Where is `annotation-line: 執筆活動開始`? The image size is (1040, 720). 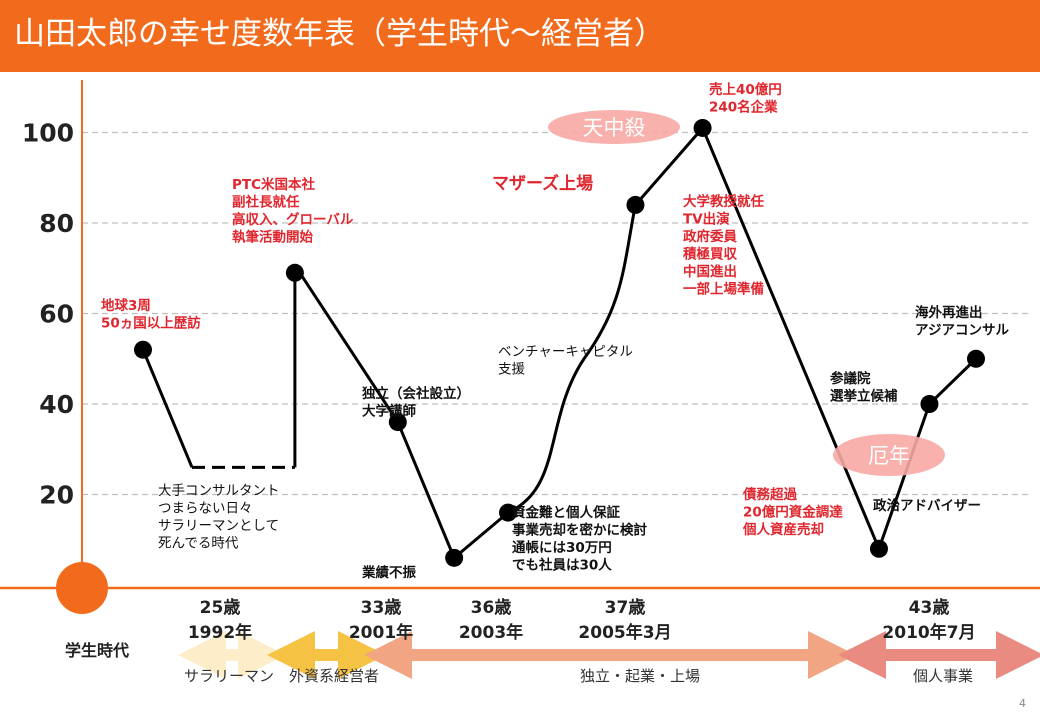 annotation-line: 執筆活動開始 is located at coordinates (272, 237).